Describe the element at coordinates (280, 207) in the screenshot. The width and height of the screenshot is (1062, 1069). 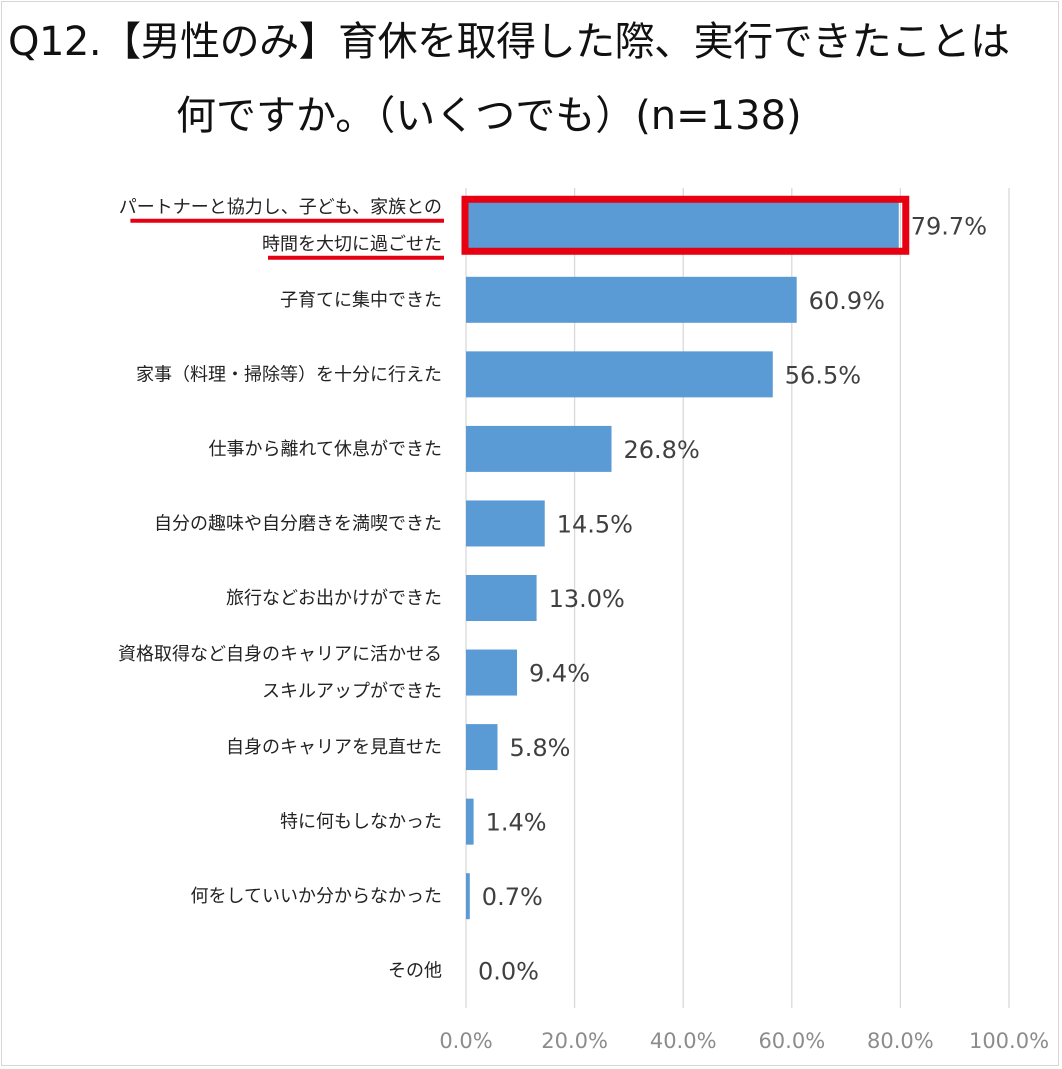
I see `category-label: パートナーと協力し、子ども、家族との` at that location.